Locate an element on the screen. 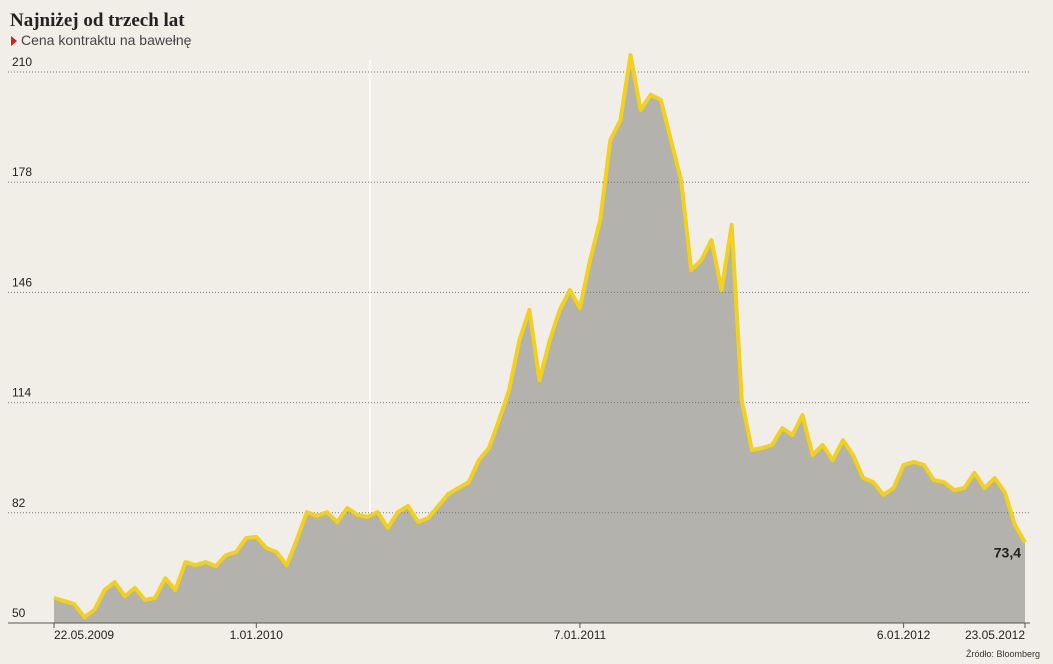  chart-title: Najniżej od trzech lat is located at coordinates (97, 20).